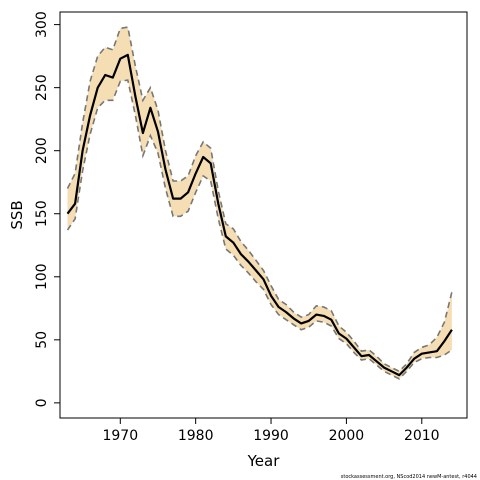 Image resolution: width=480 pixels, height=480 pixels. Describe the element at coordinates (42, 402) in the screenshot. I see `y-tick-label: 0` at that location.